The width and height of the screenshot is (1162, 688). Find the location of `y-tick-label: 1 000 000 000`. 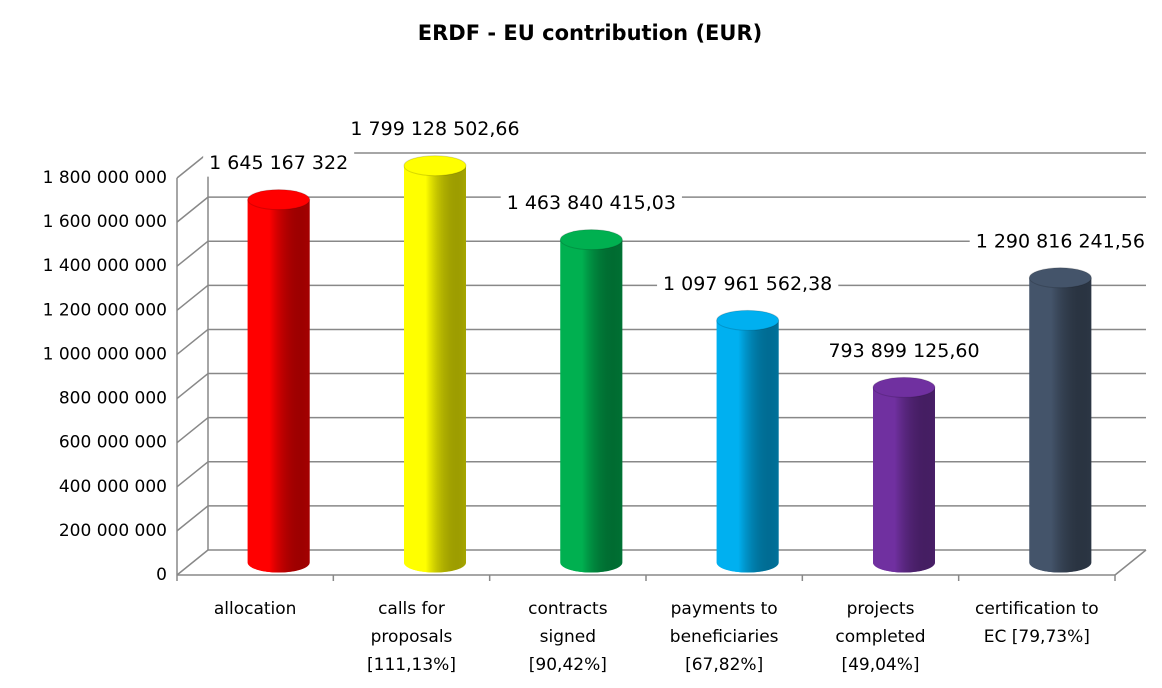

y-tick-label: 1 000 000 000 is located at coordinates (105, 354).